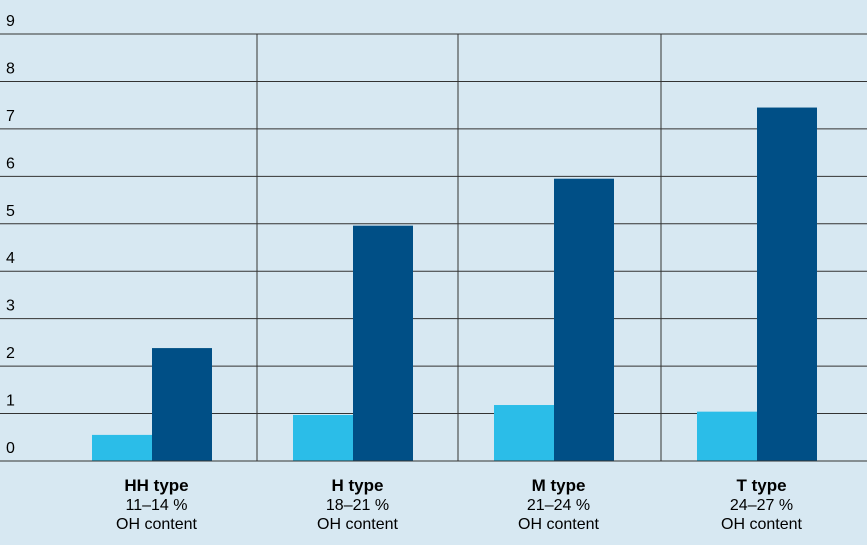  What do you see at coordinates (761, 485) in the screenshot?
I see `category-name: T type` at bounding box center [761, 485].